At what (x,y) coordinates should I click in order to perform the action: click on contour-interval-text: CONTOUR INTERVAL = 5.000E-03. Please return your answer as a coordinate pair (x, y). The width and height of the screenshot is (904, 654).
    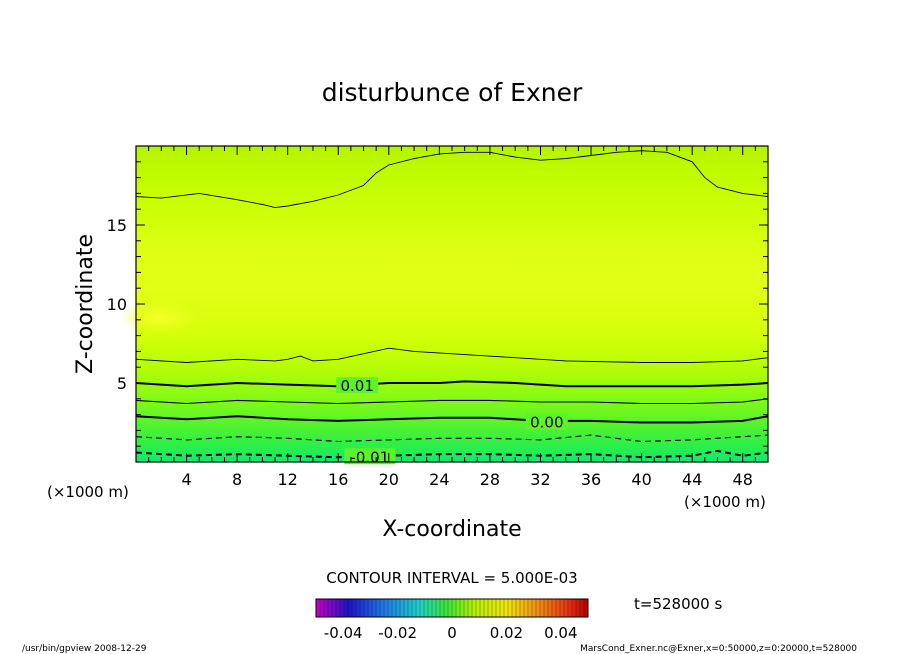
    Looking at the image, I should click on (451, 578).